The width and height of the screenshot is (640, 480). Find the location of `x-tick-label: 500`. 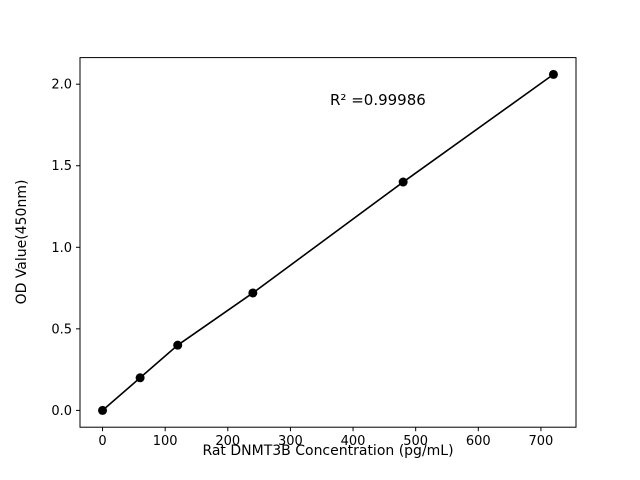

x-tick-label: 500 is located at coordinates (415, 441).